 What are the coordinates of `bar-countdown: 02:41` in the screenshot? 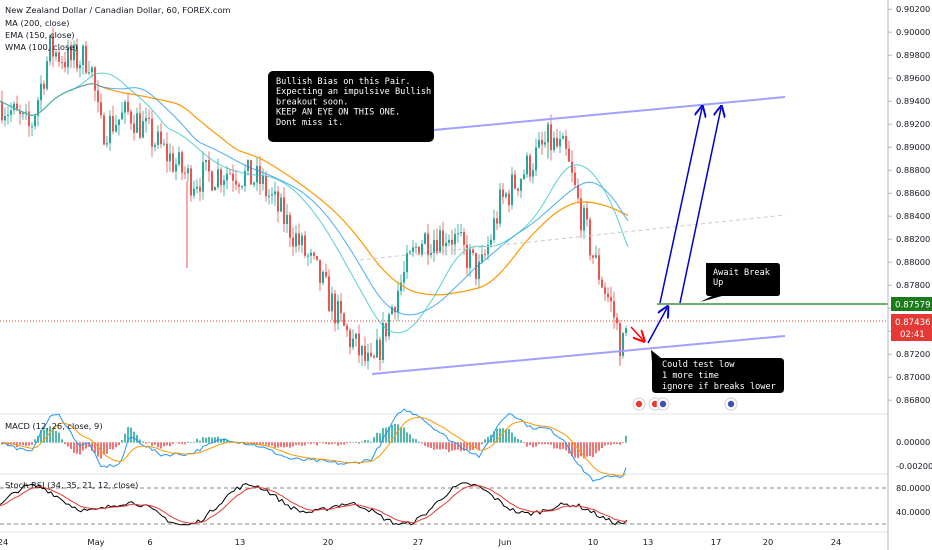 It's located at (912, 335).